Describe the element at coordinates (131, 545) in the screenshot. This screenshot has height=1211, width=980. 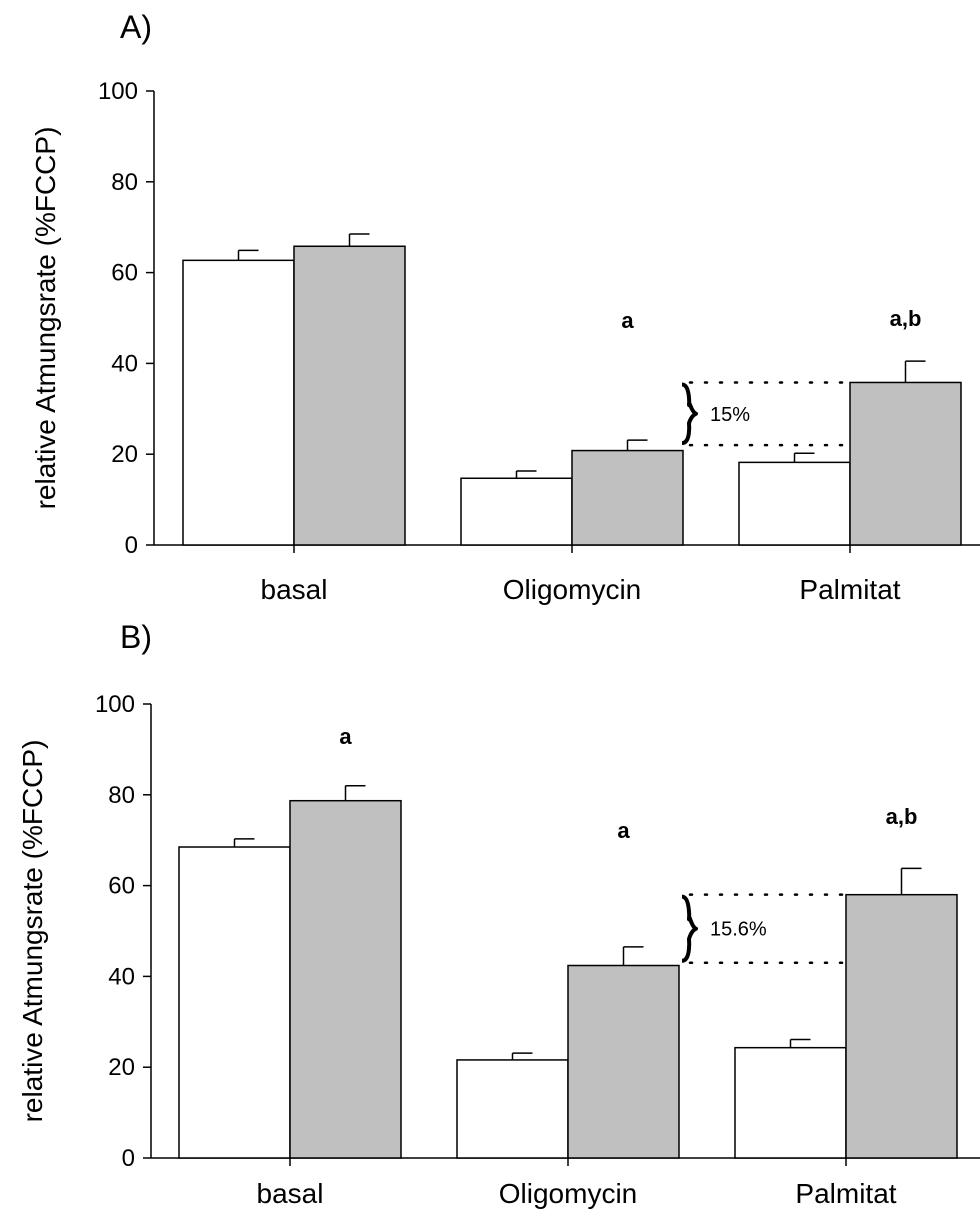
I see `panel-a-y-tick-label: 0` at that location.